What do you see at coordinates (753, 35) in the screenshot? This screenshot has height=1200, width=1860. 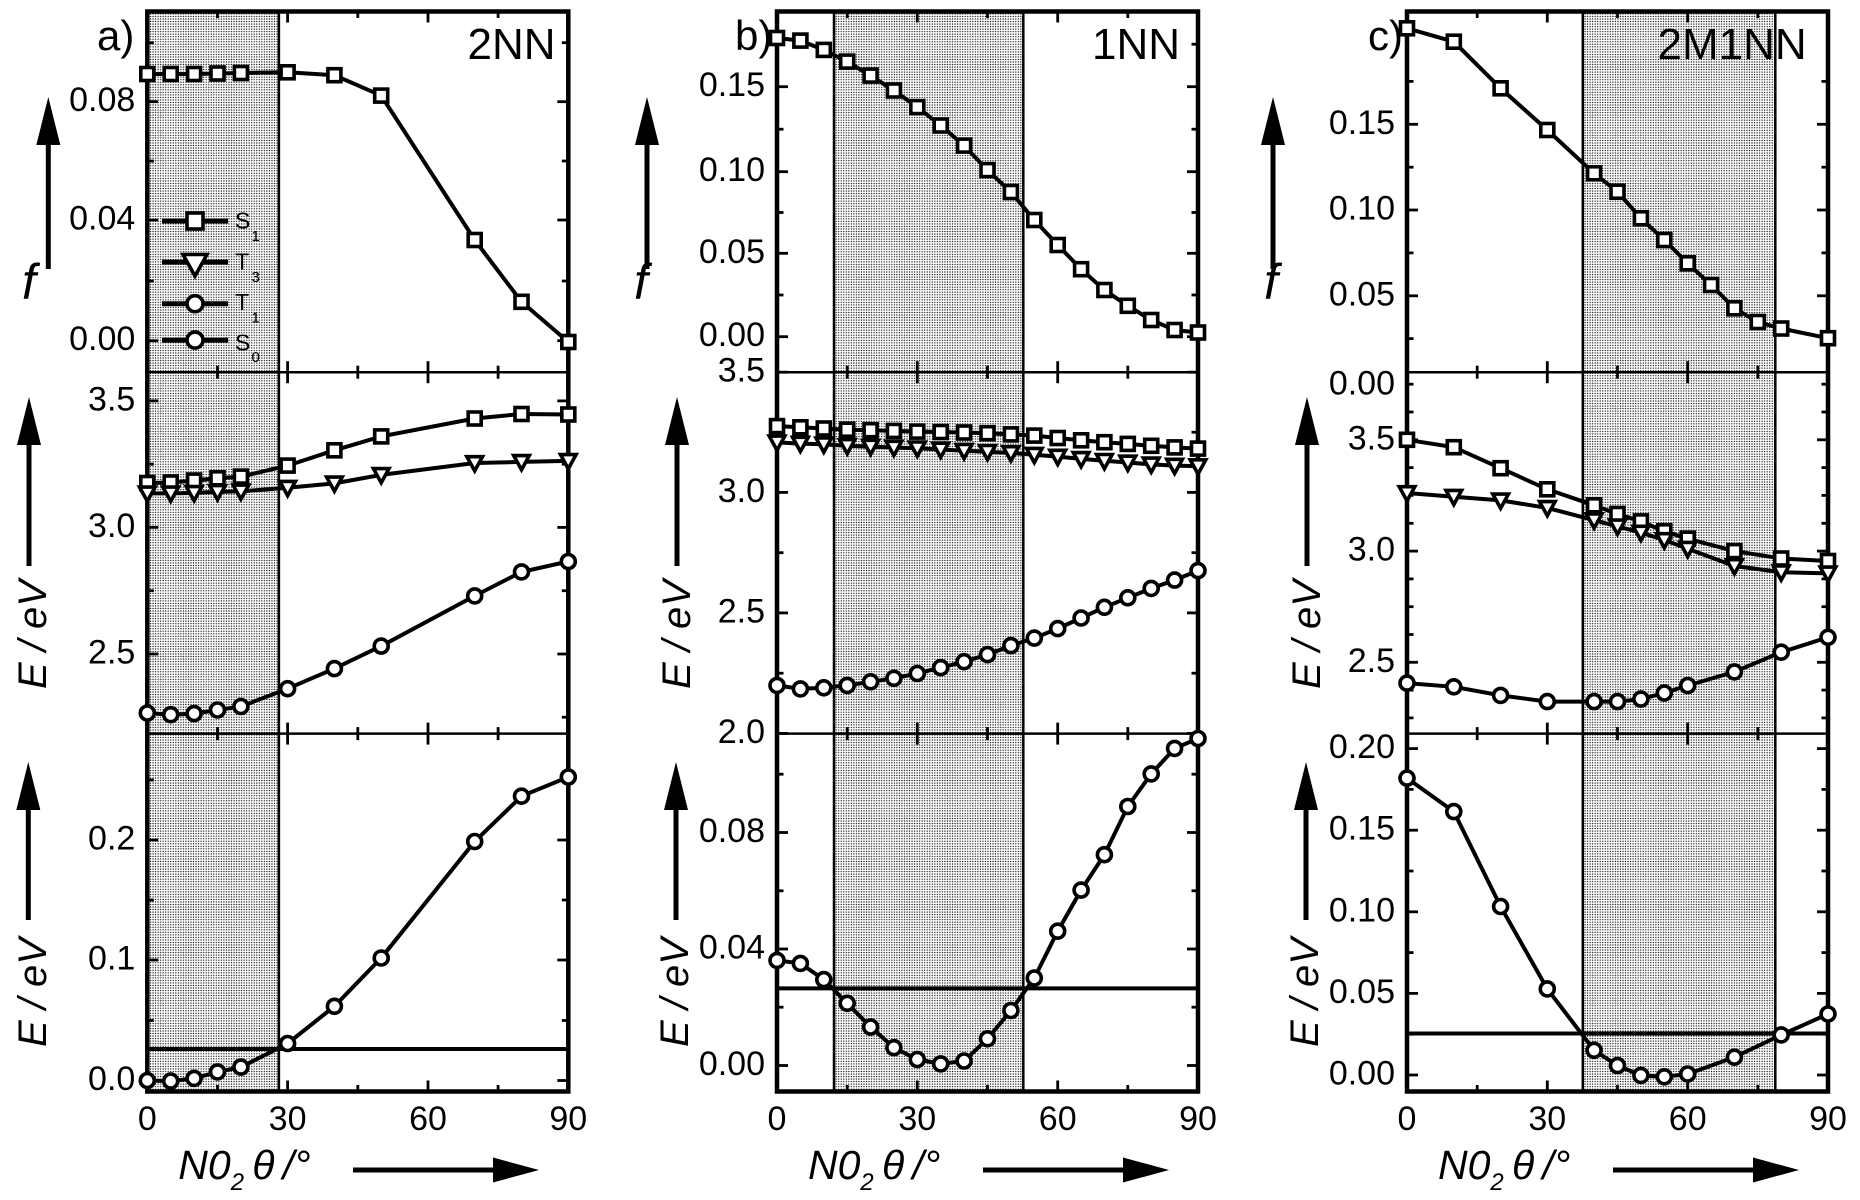 I see `svg-text: b)` at bounding box center [753, 35].